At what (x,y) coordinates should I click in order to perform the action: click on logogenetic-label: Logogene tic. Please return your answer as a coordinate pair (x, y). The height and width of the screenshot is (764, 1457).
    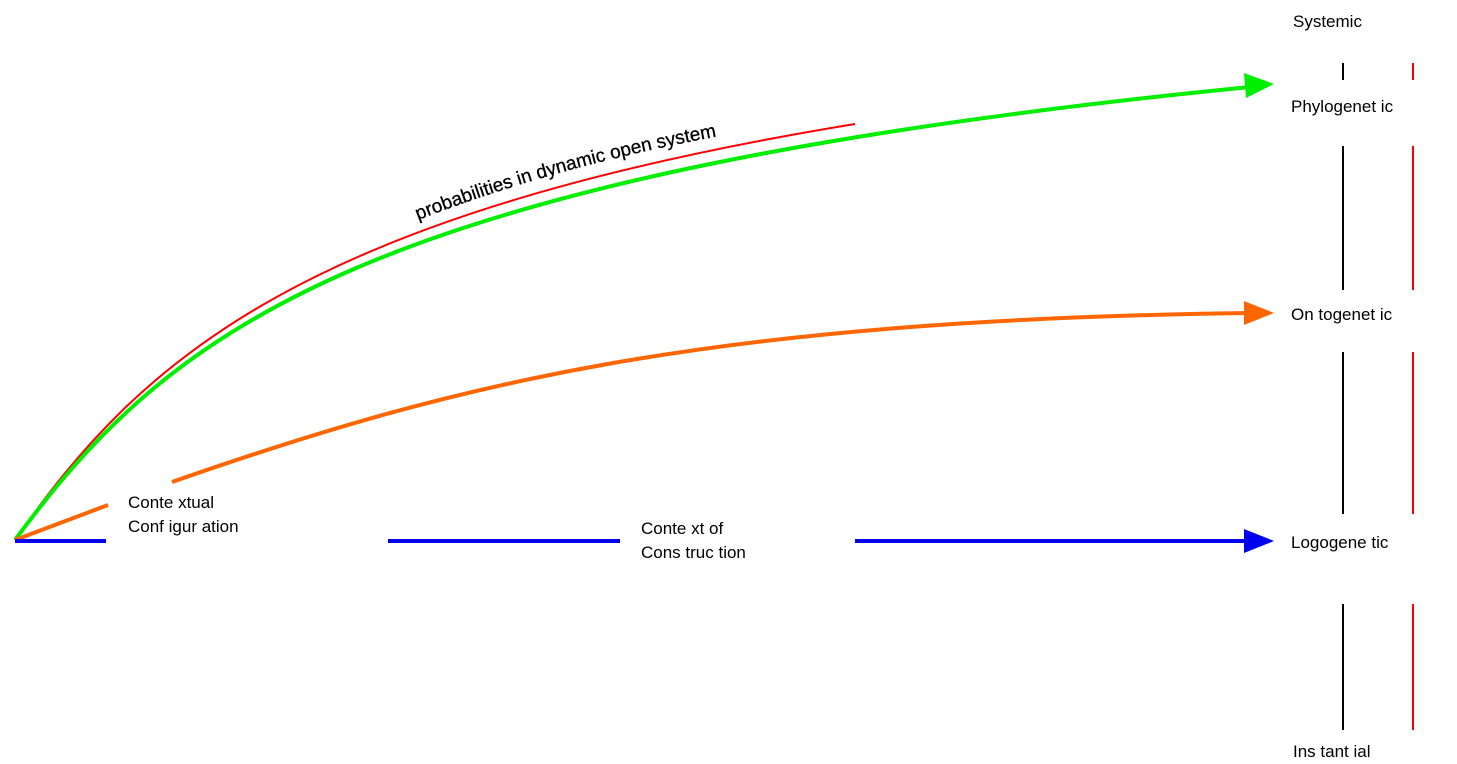
    Looking at the image, I should click on (1340, 542).